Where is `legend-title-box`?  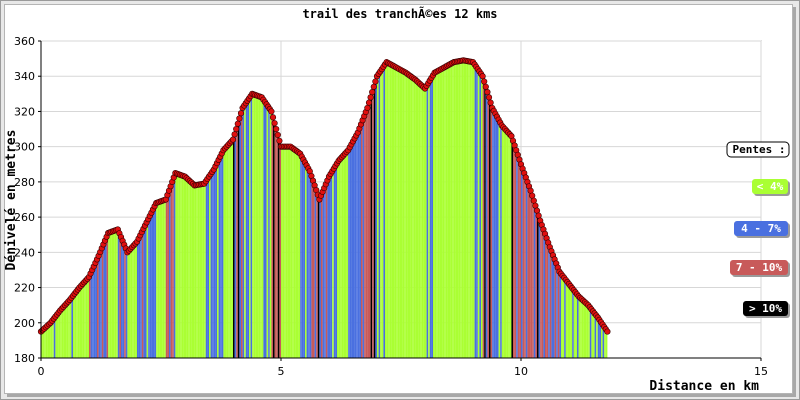 legend-title-box is located at coordinates (758, 149).